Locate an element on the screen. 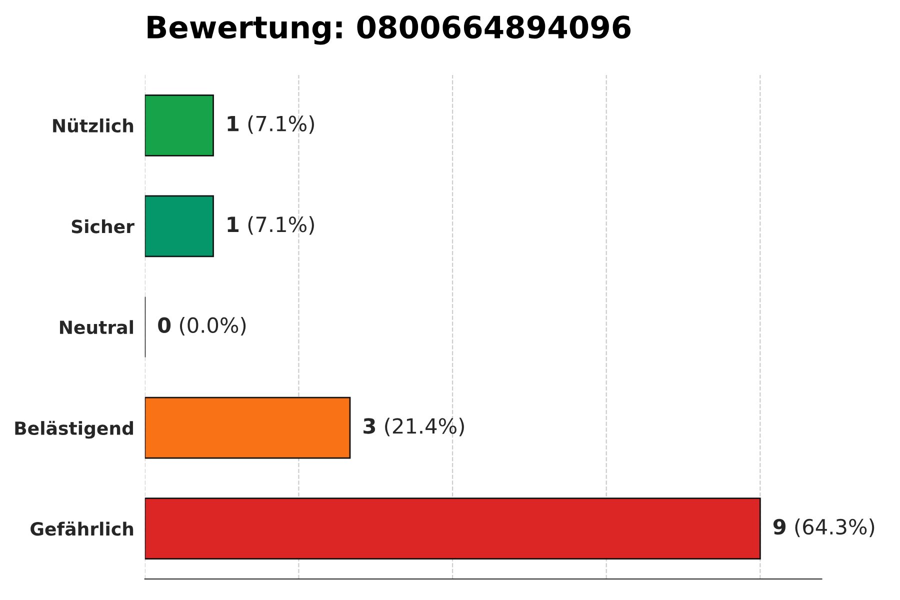 The width and height of the screenshot is (900, 600). y-tick-label: Gefährlich is located at coordinates (82, 528).